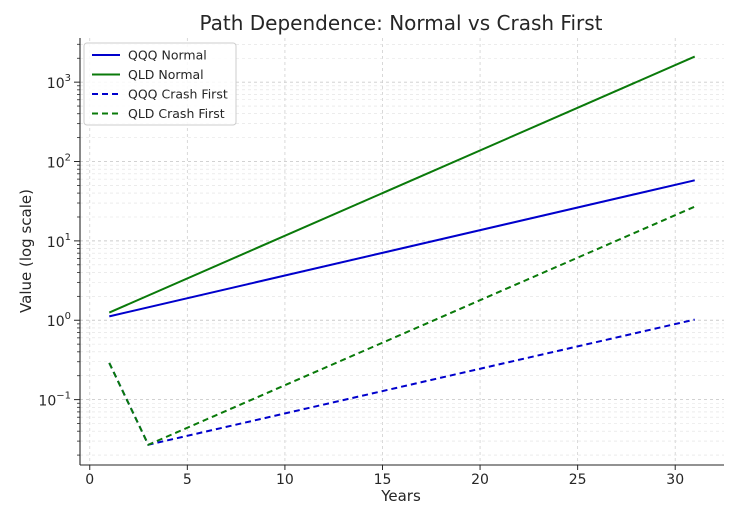 The image size is (740, 523). Describe the element at coordinates (59, 320) in the screenshot. I see `y-tick-label: 10⁰` at that location.